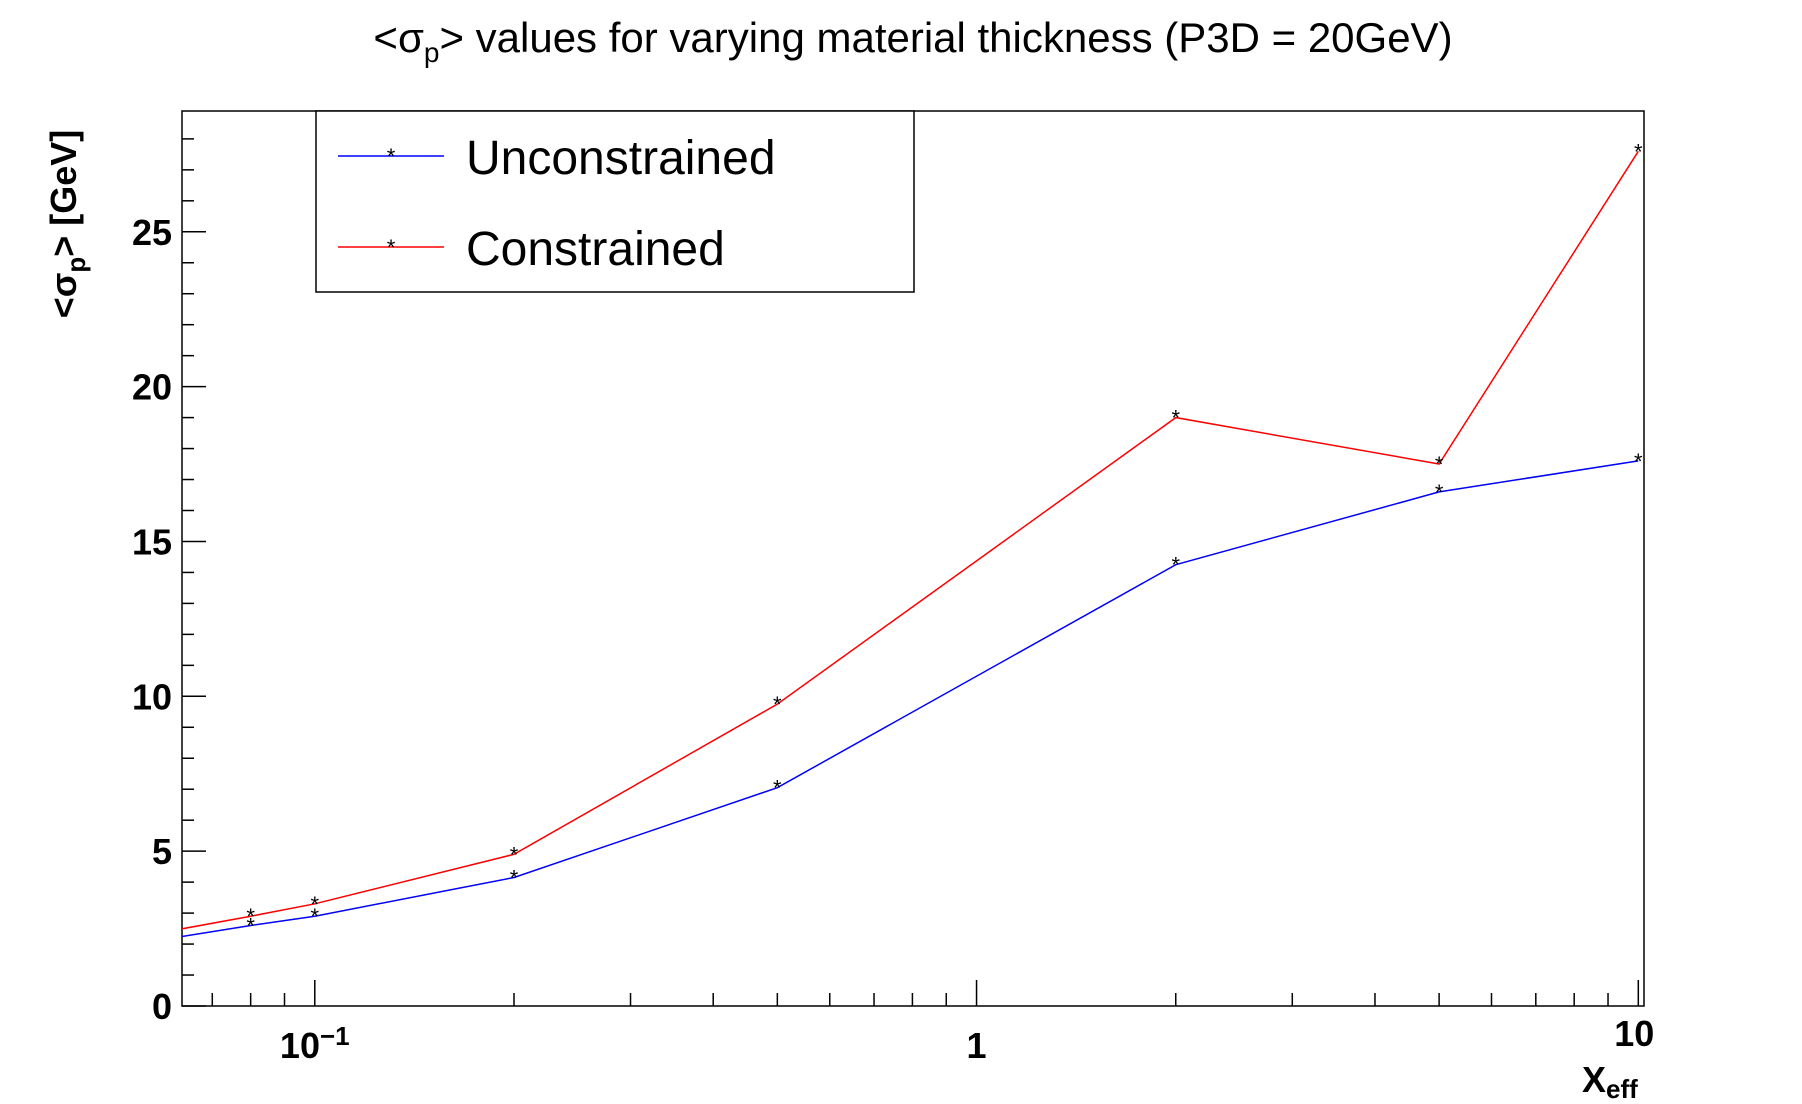 The height and width of the screenshot is (1104, 1802). What do you see at coordinates (391, 156) in the screenshot?
I see `legend-marker-unconstrained: *` at bounding box center [391, 156].